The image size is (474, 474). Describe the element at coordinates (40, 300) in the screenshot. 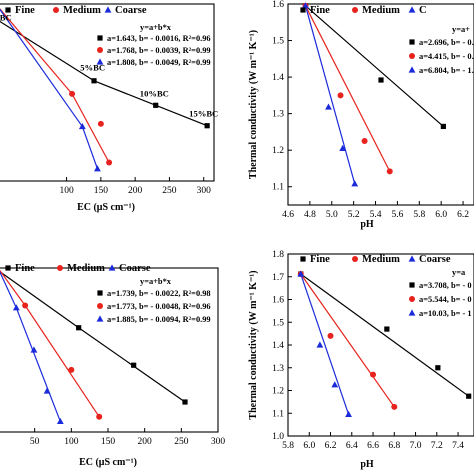

I see `fit-line-fine-extension` at that location.